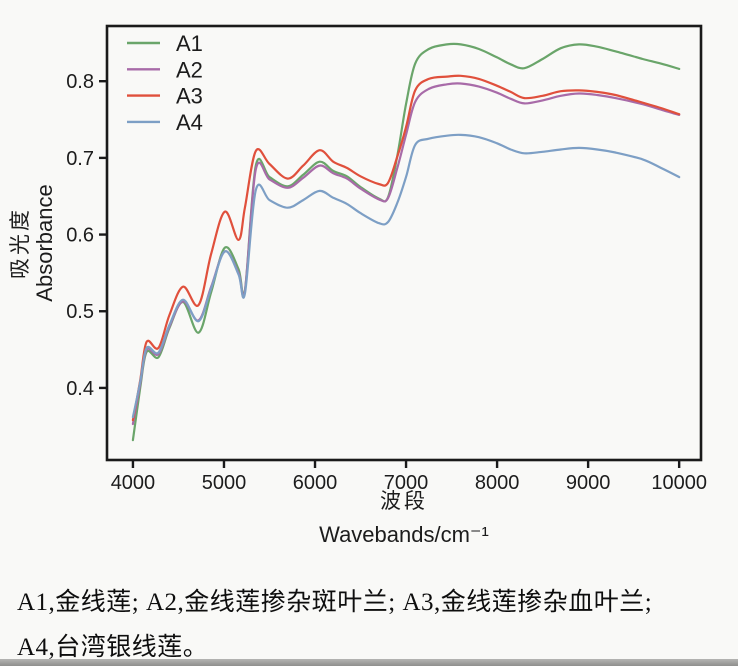 This screenshot has height=666, width=738. What do you see at coordinates (406, 483) in the screenshot?
I see `x-tick-label: 7000` at bounding box center [406, 483].